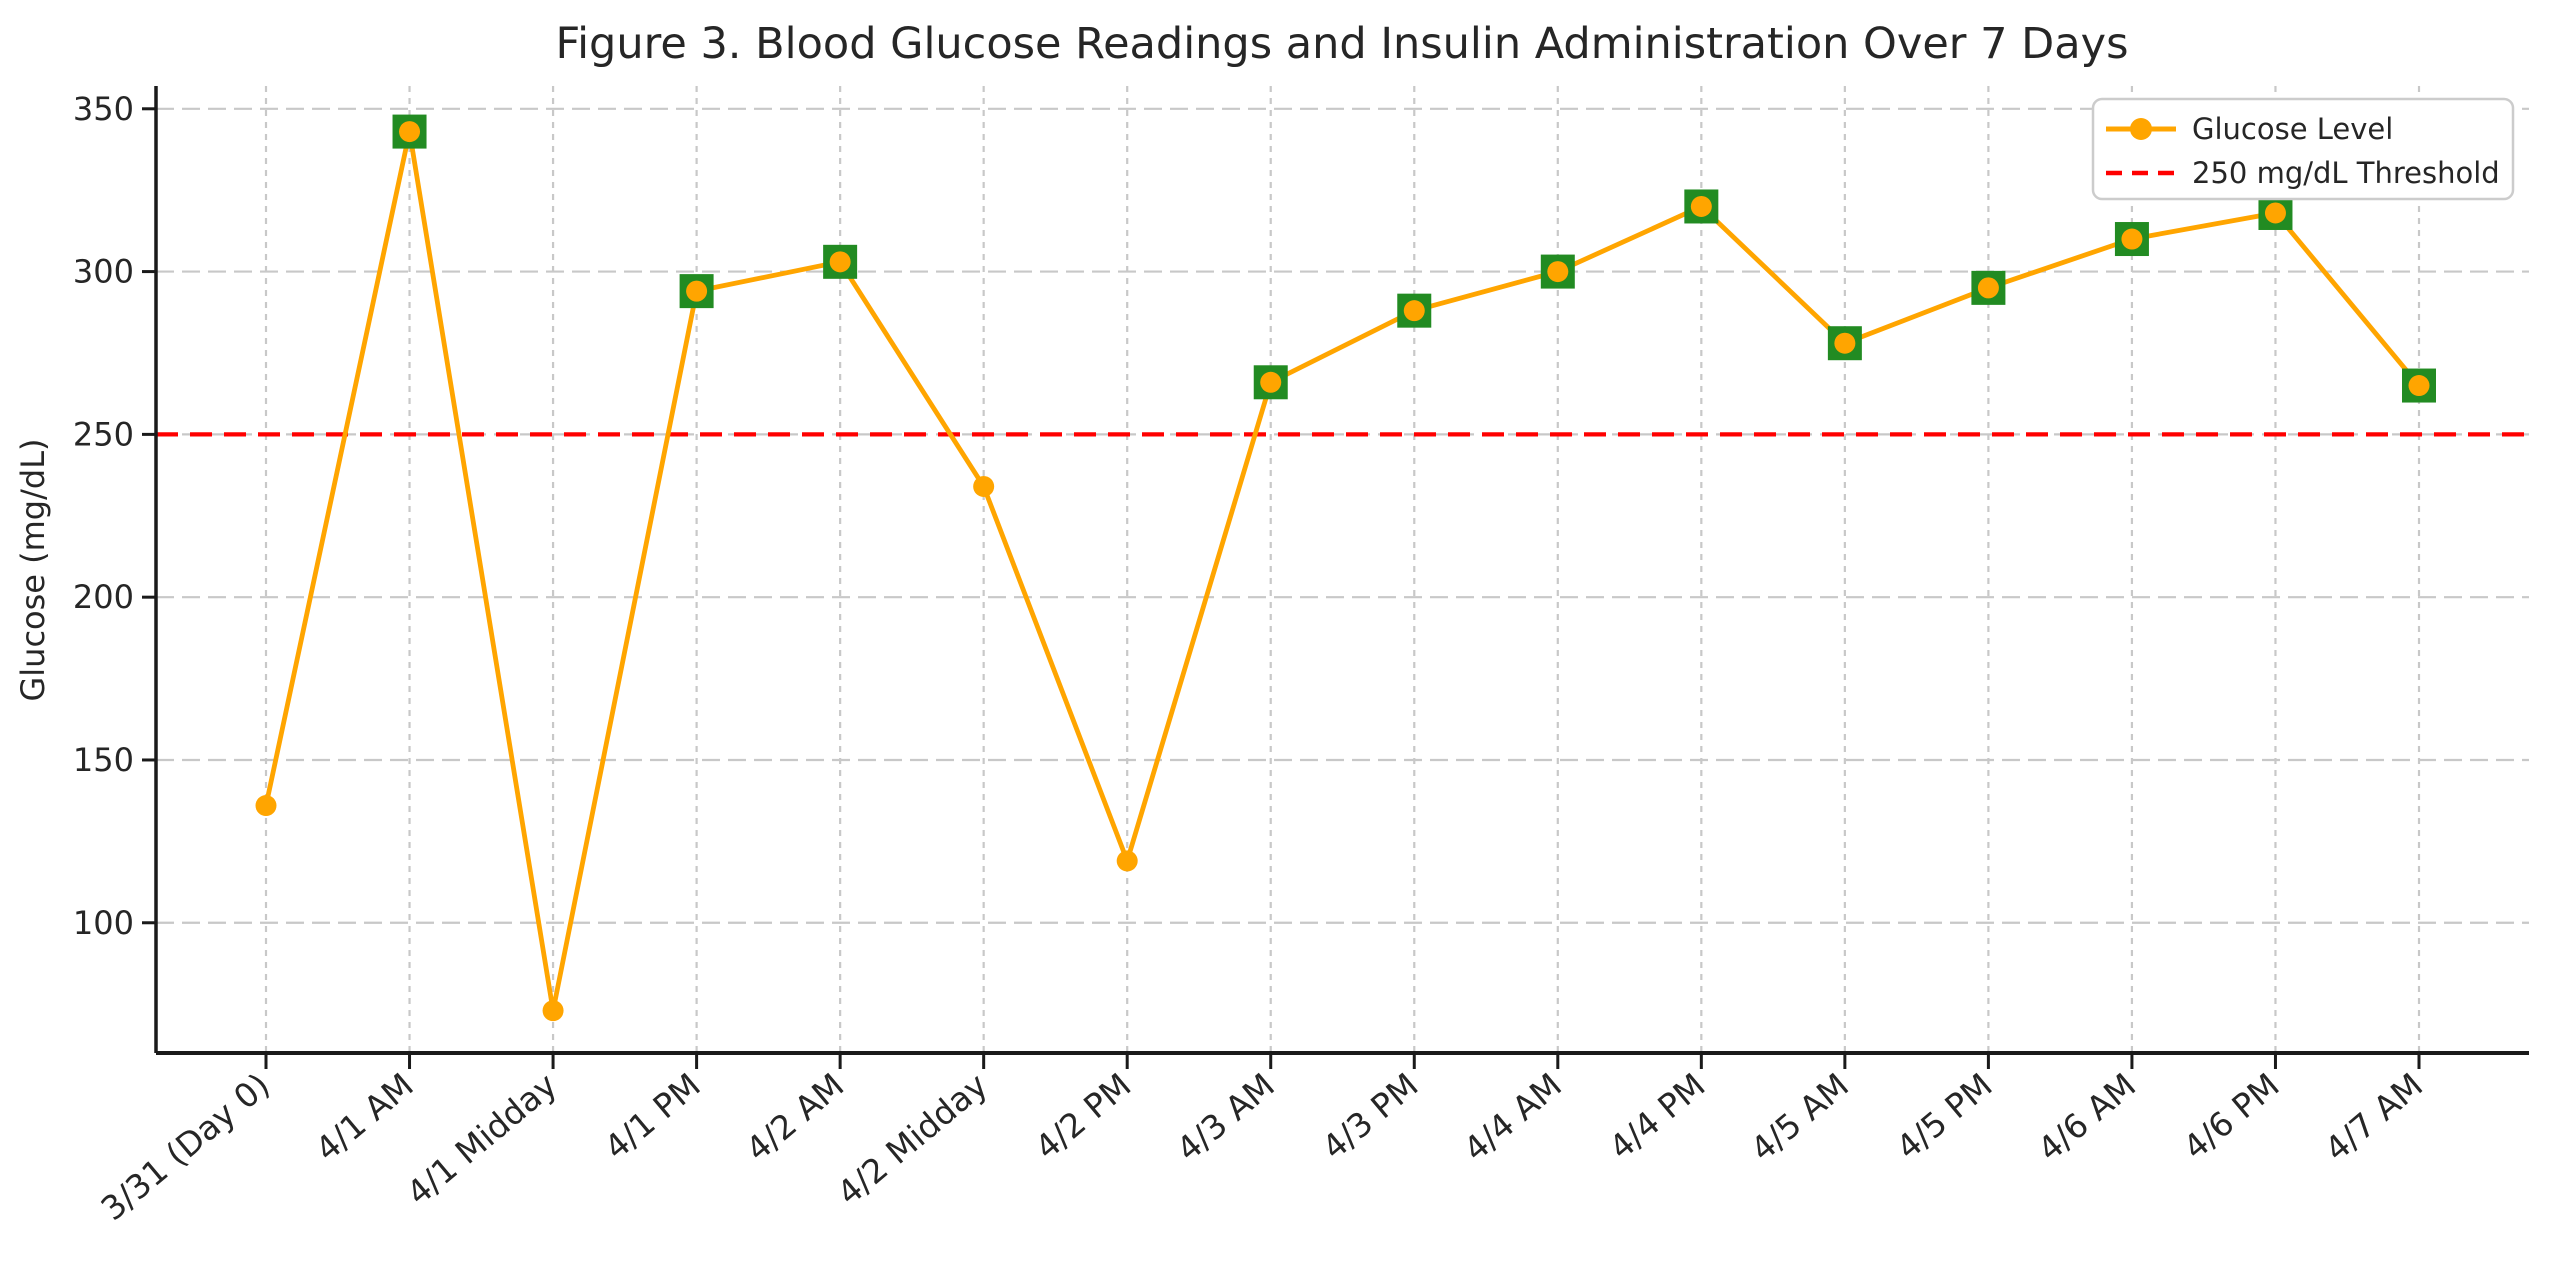  I want to click on y-tick-label: 300, so click(103, 272).